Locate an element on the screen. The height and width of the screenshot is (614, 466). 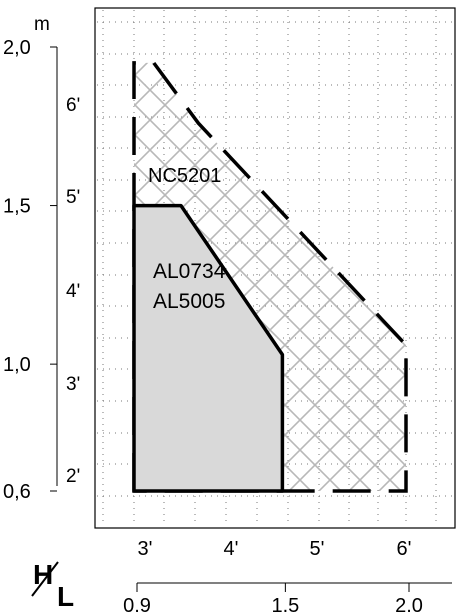
metric-length-label: 1.5 is located at coordinates (285, 604).